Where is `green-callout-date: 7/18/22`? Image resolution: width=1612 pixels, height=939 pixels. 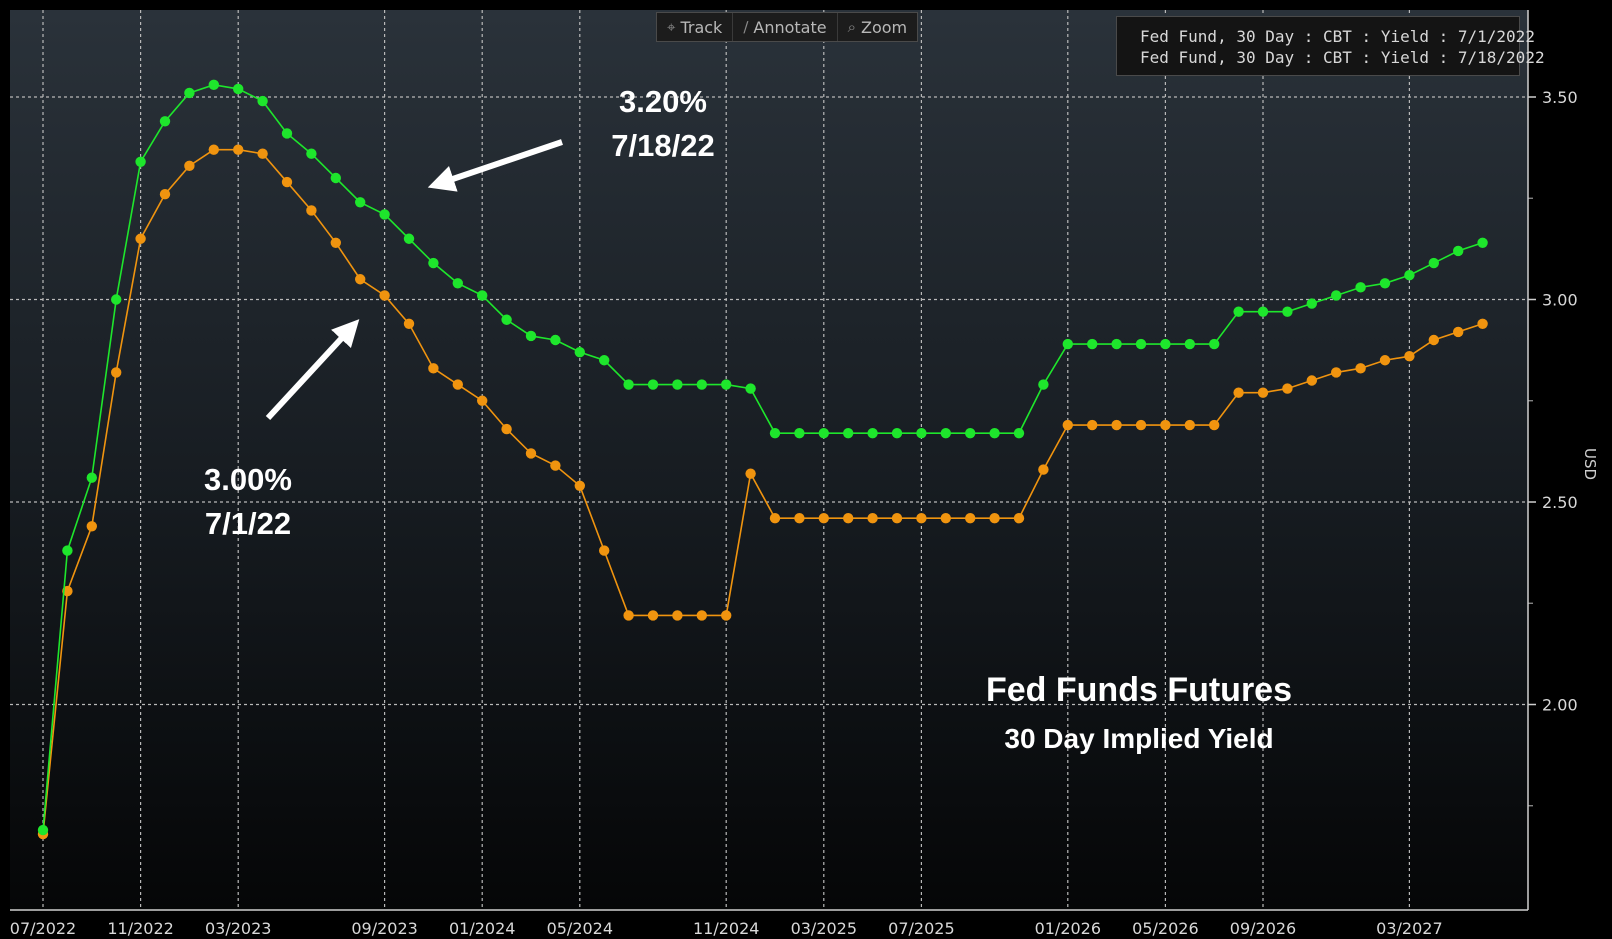
green-callout-date: 7/18/22 is located at coordinates (662, 145).